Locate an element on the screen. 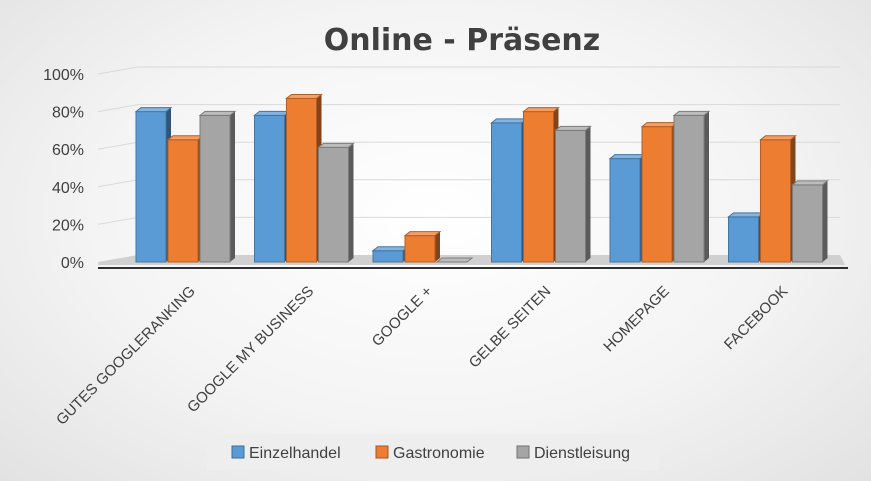  y-tick-label: 60% is located at coordinates (68, 150).